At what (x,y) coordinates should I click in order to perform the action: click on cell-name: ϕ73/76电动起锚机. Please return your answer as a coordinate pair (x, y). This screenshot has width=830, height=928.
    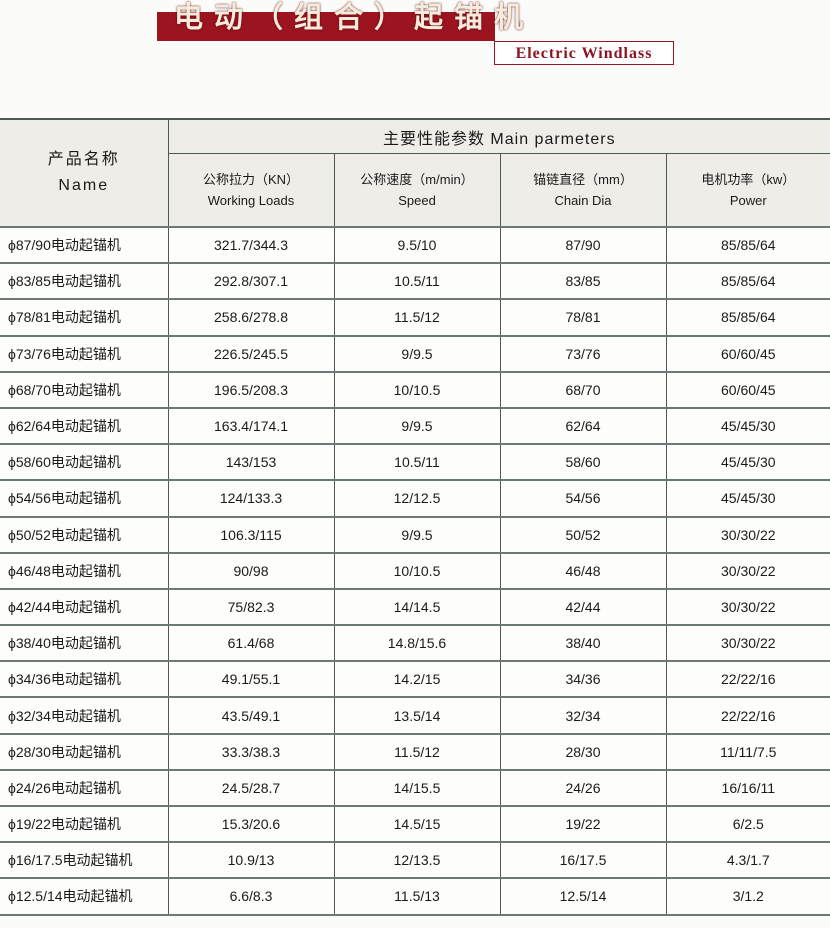
    Looking at the image, I should click on (84, 353).